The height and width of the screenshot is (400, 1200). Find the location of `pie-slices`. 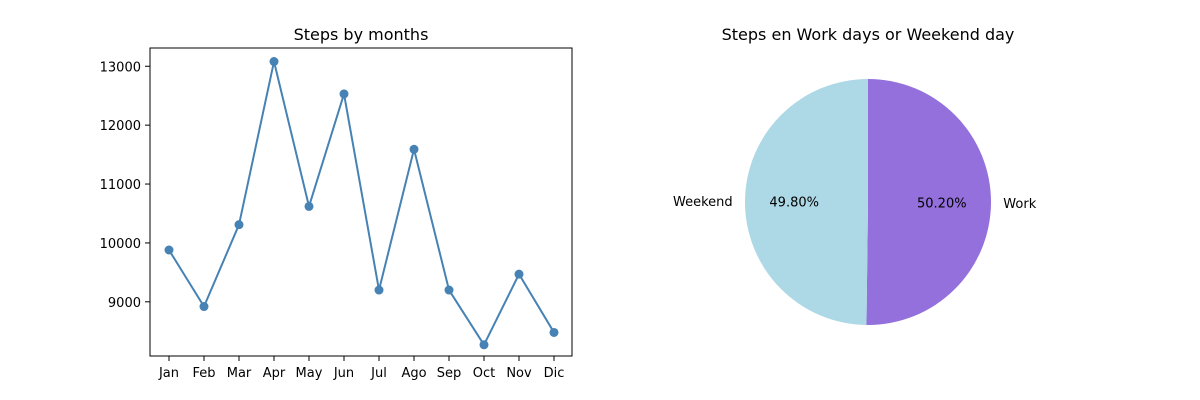

pie-slices is located at coordinates (868, 202).